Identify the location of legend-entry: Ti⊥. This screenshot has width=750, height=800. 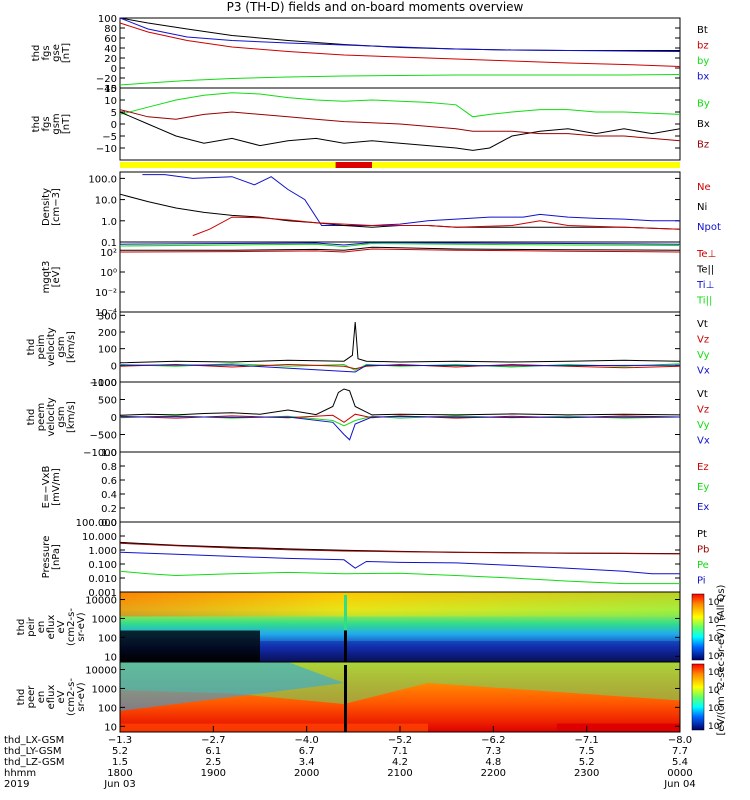
(705, 285).